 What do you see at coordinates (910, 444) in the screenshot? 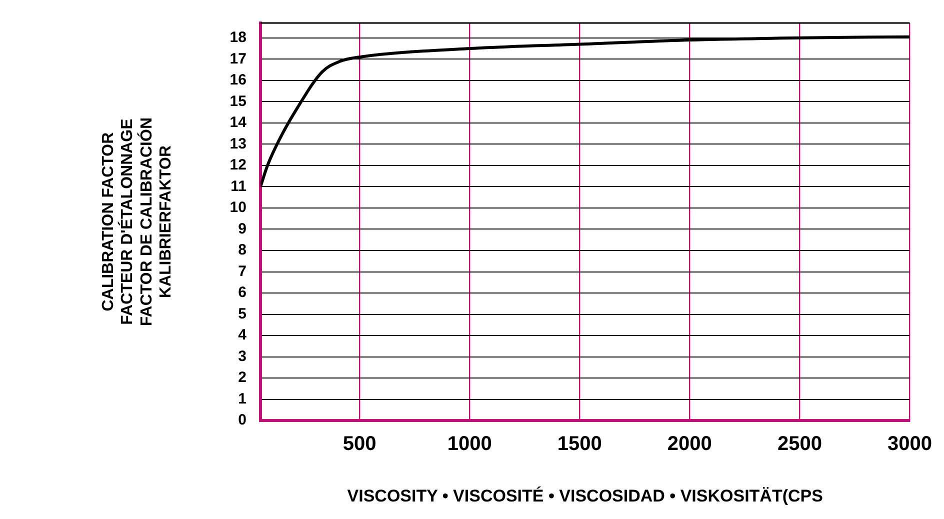
I see `x-tick-label: 3000` at bounding box center [910, 444].